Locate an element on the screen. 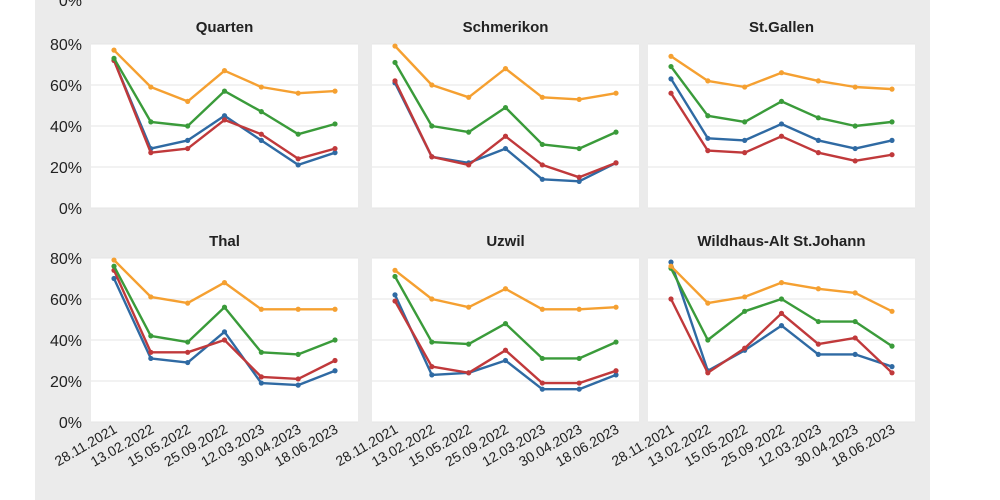  panel-title: Wildhaus-Alt St.Johann is located at coordinates (781, 241).